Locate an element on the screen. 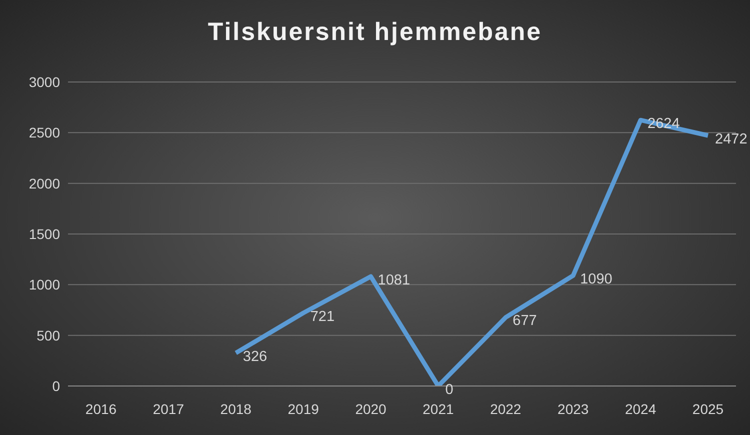  x-tick-label: 2025 is located at coordinates (708, 408).